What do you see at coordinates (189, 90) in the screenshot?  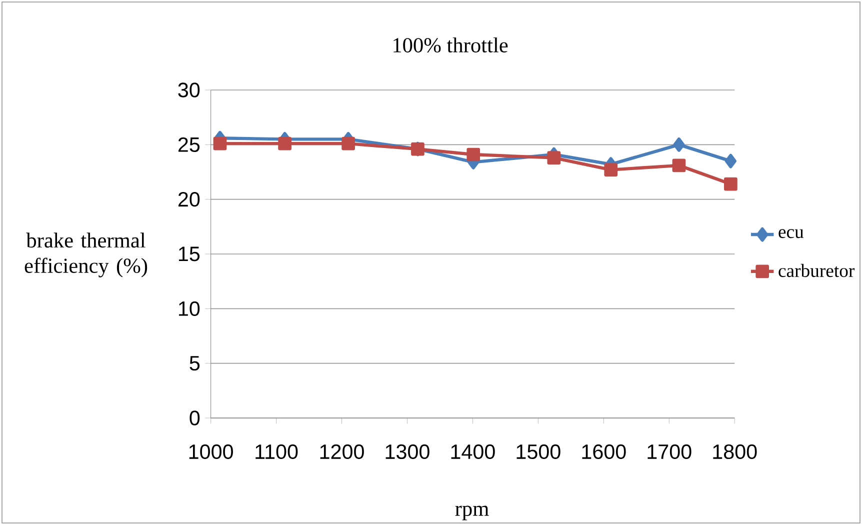 I see `y-tick-label: 30` at bounding box center [189, 90].